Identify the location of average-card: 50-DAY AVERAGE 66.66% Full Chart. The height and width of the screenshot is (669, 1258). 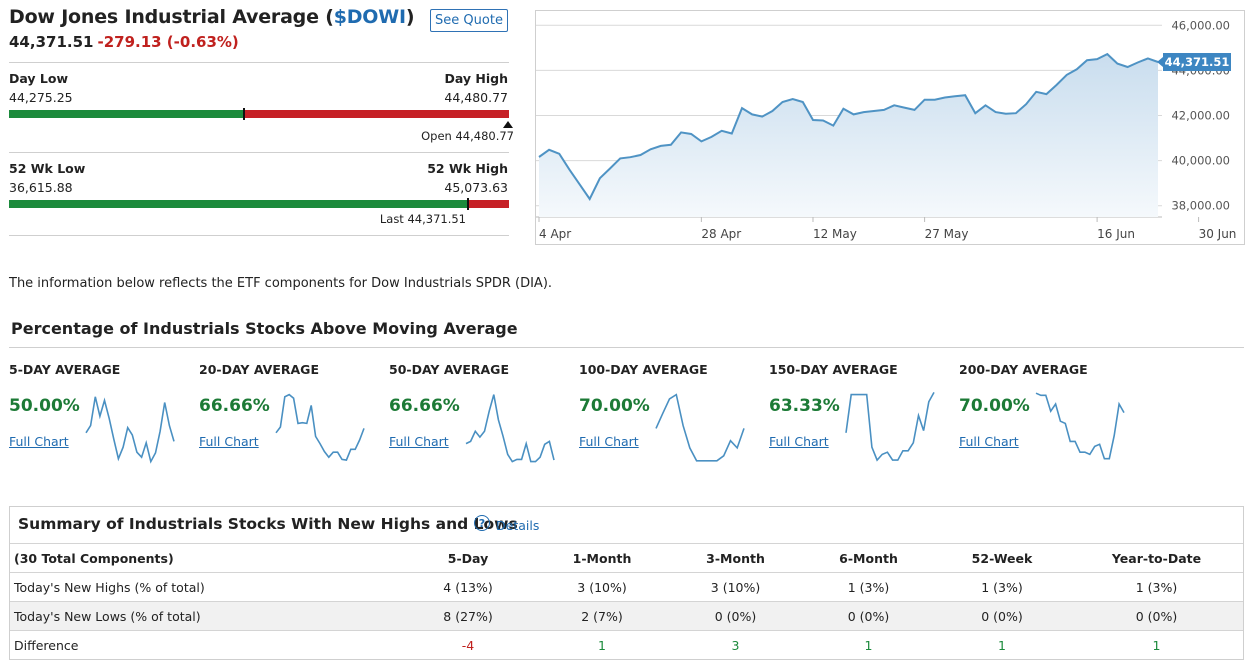
(479, 417).